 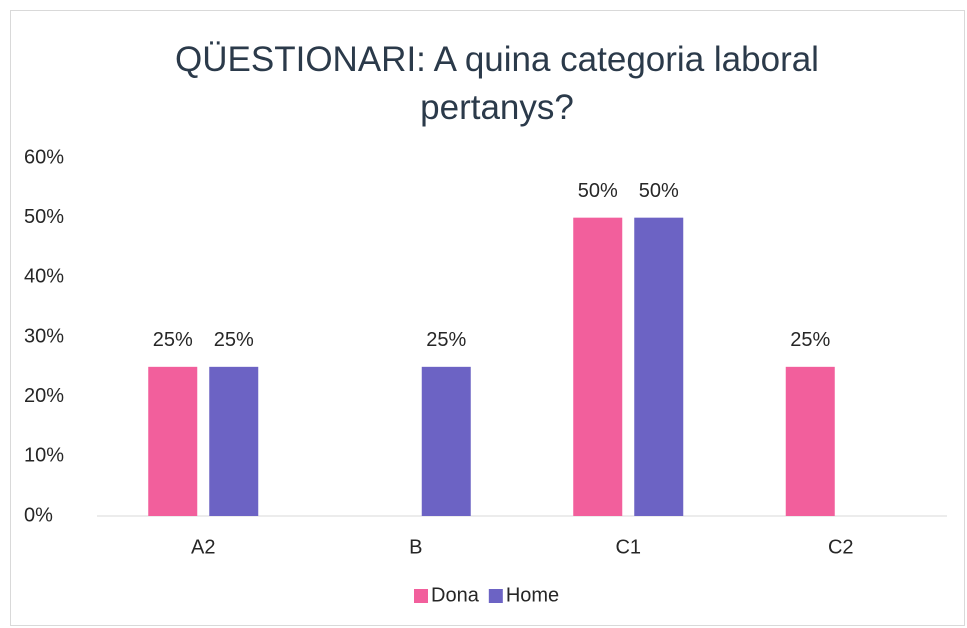 I want to click on legend-label: Home, so click(x=532, y=595).